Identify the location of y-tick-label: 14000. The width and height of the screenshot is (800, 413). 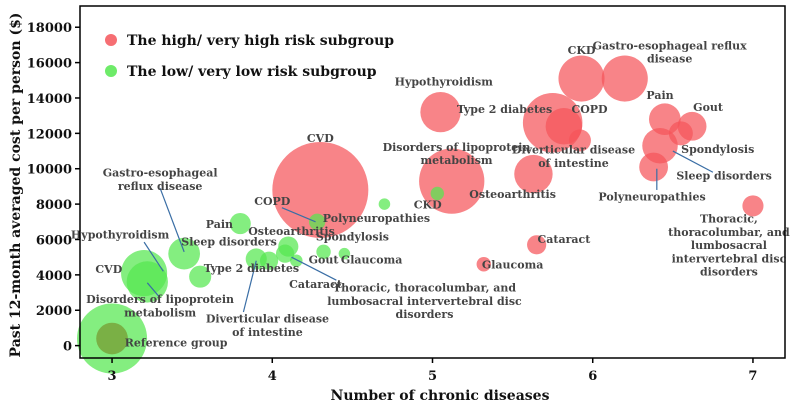
(49, 99).